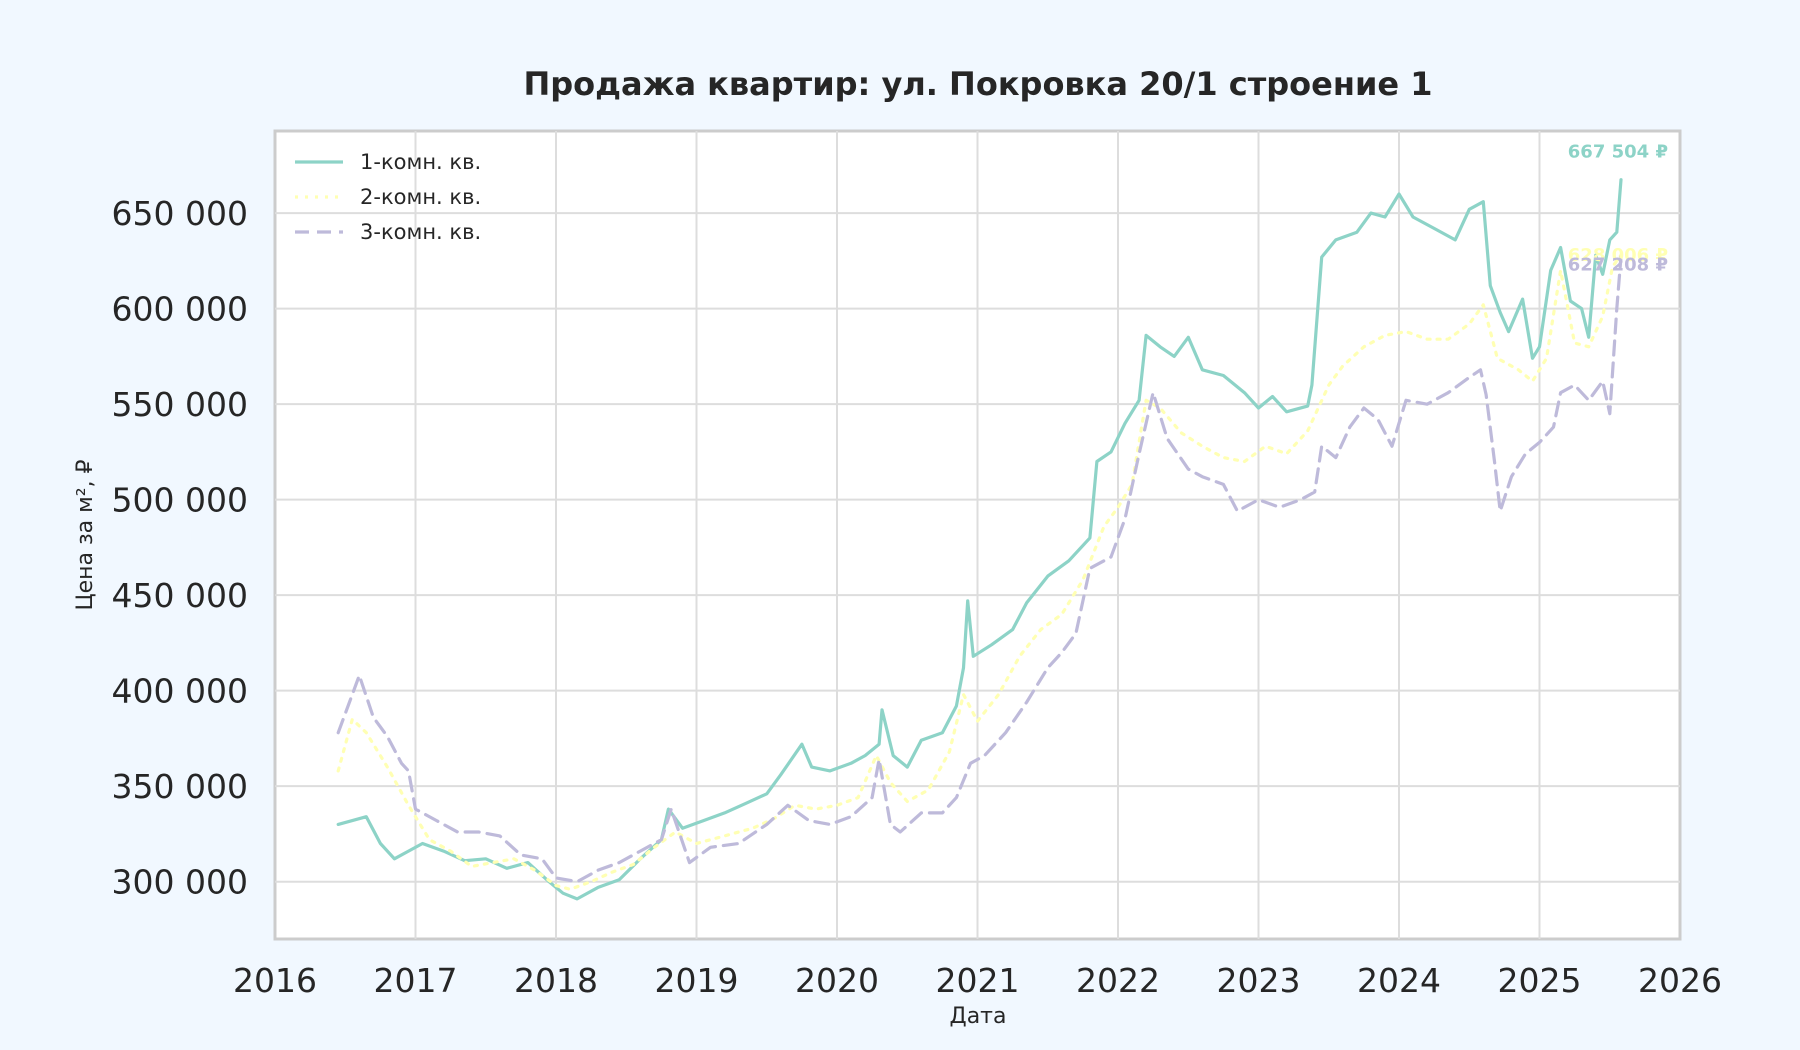 This screenshot has width=1800, height=1050. Describe the element at coordinates (837, 980) in the screenshot. I see `x-tick-label: 2020` at that location.